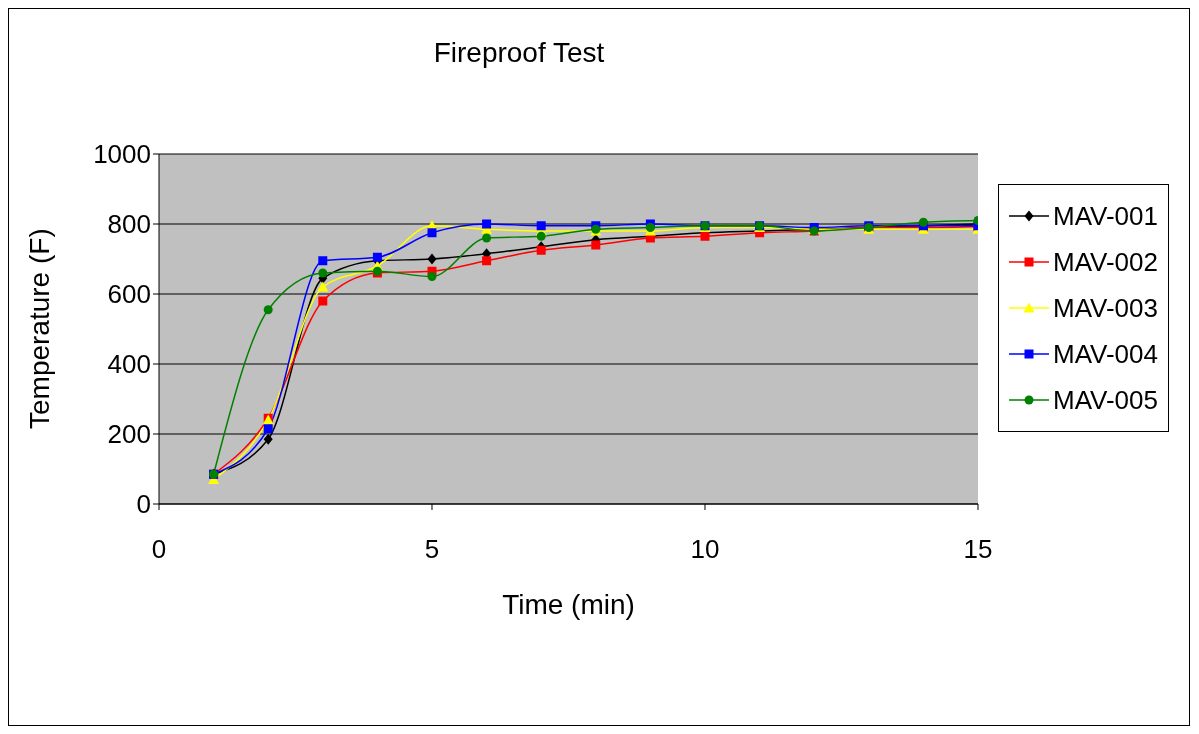 This screenshot has width=1199, height=734. What do you see at coordinates (143, 504) in the screenshot?
I see `y-tick-label: 0` at bounding box center [143, 504].